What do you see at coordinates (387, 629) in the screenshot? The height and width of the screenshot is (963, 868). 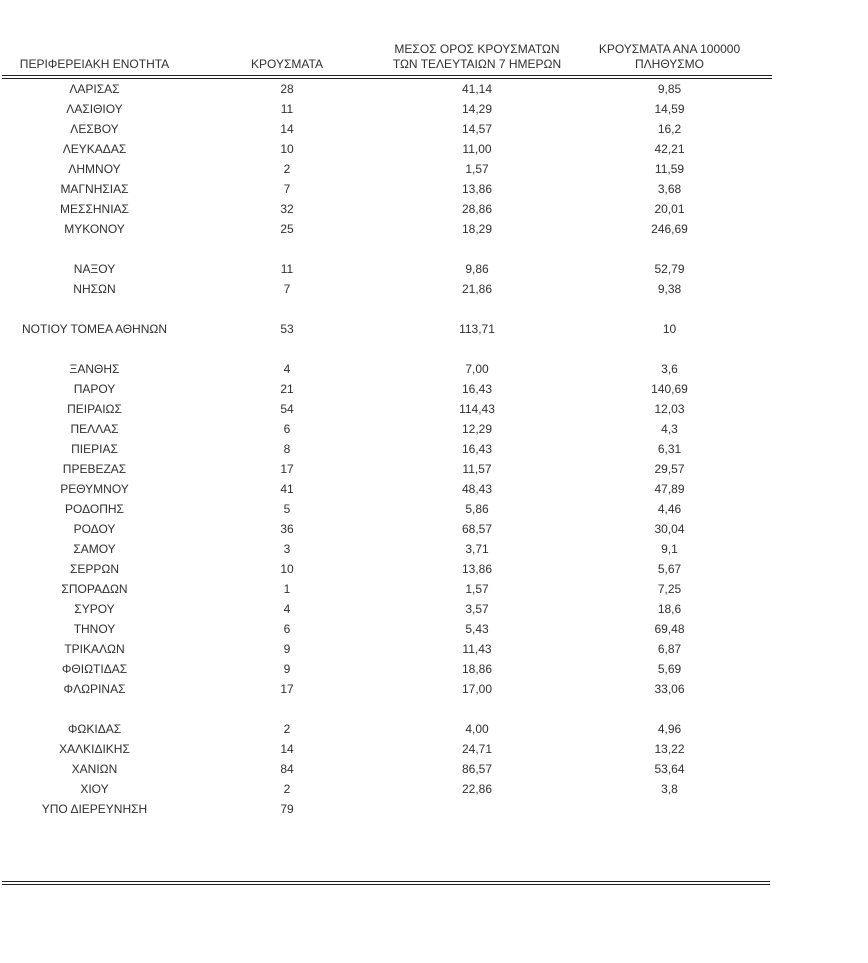 I see `table-row: ΤΗΝΟΥ 6 5,43 69,48` at bounding box center [387, 629].